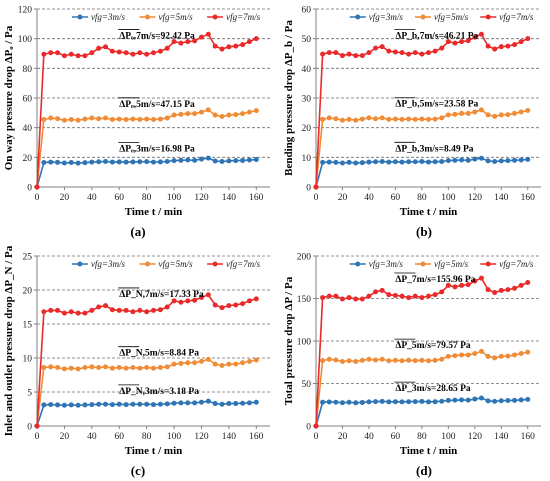  I want to click on mean-annotation: ΔP_b,3m/s=8.49 Pa, so click(434, 149).